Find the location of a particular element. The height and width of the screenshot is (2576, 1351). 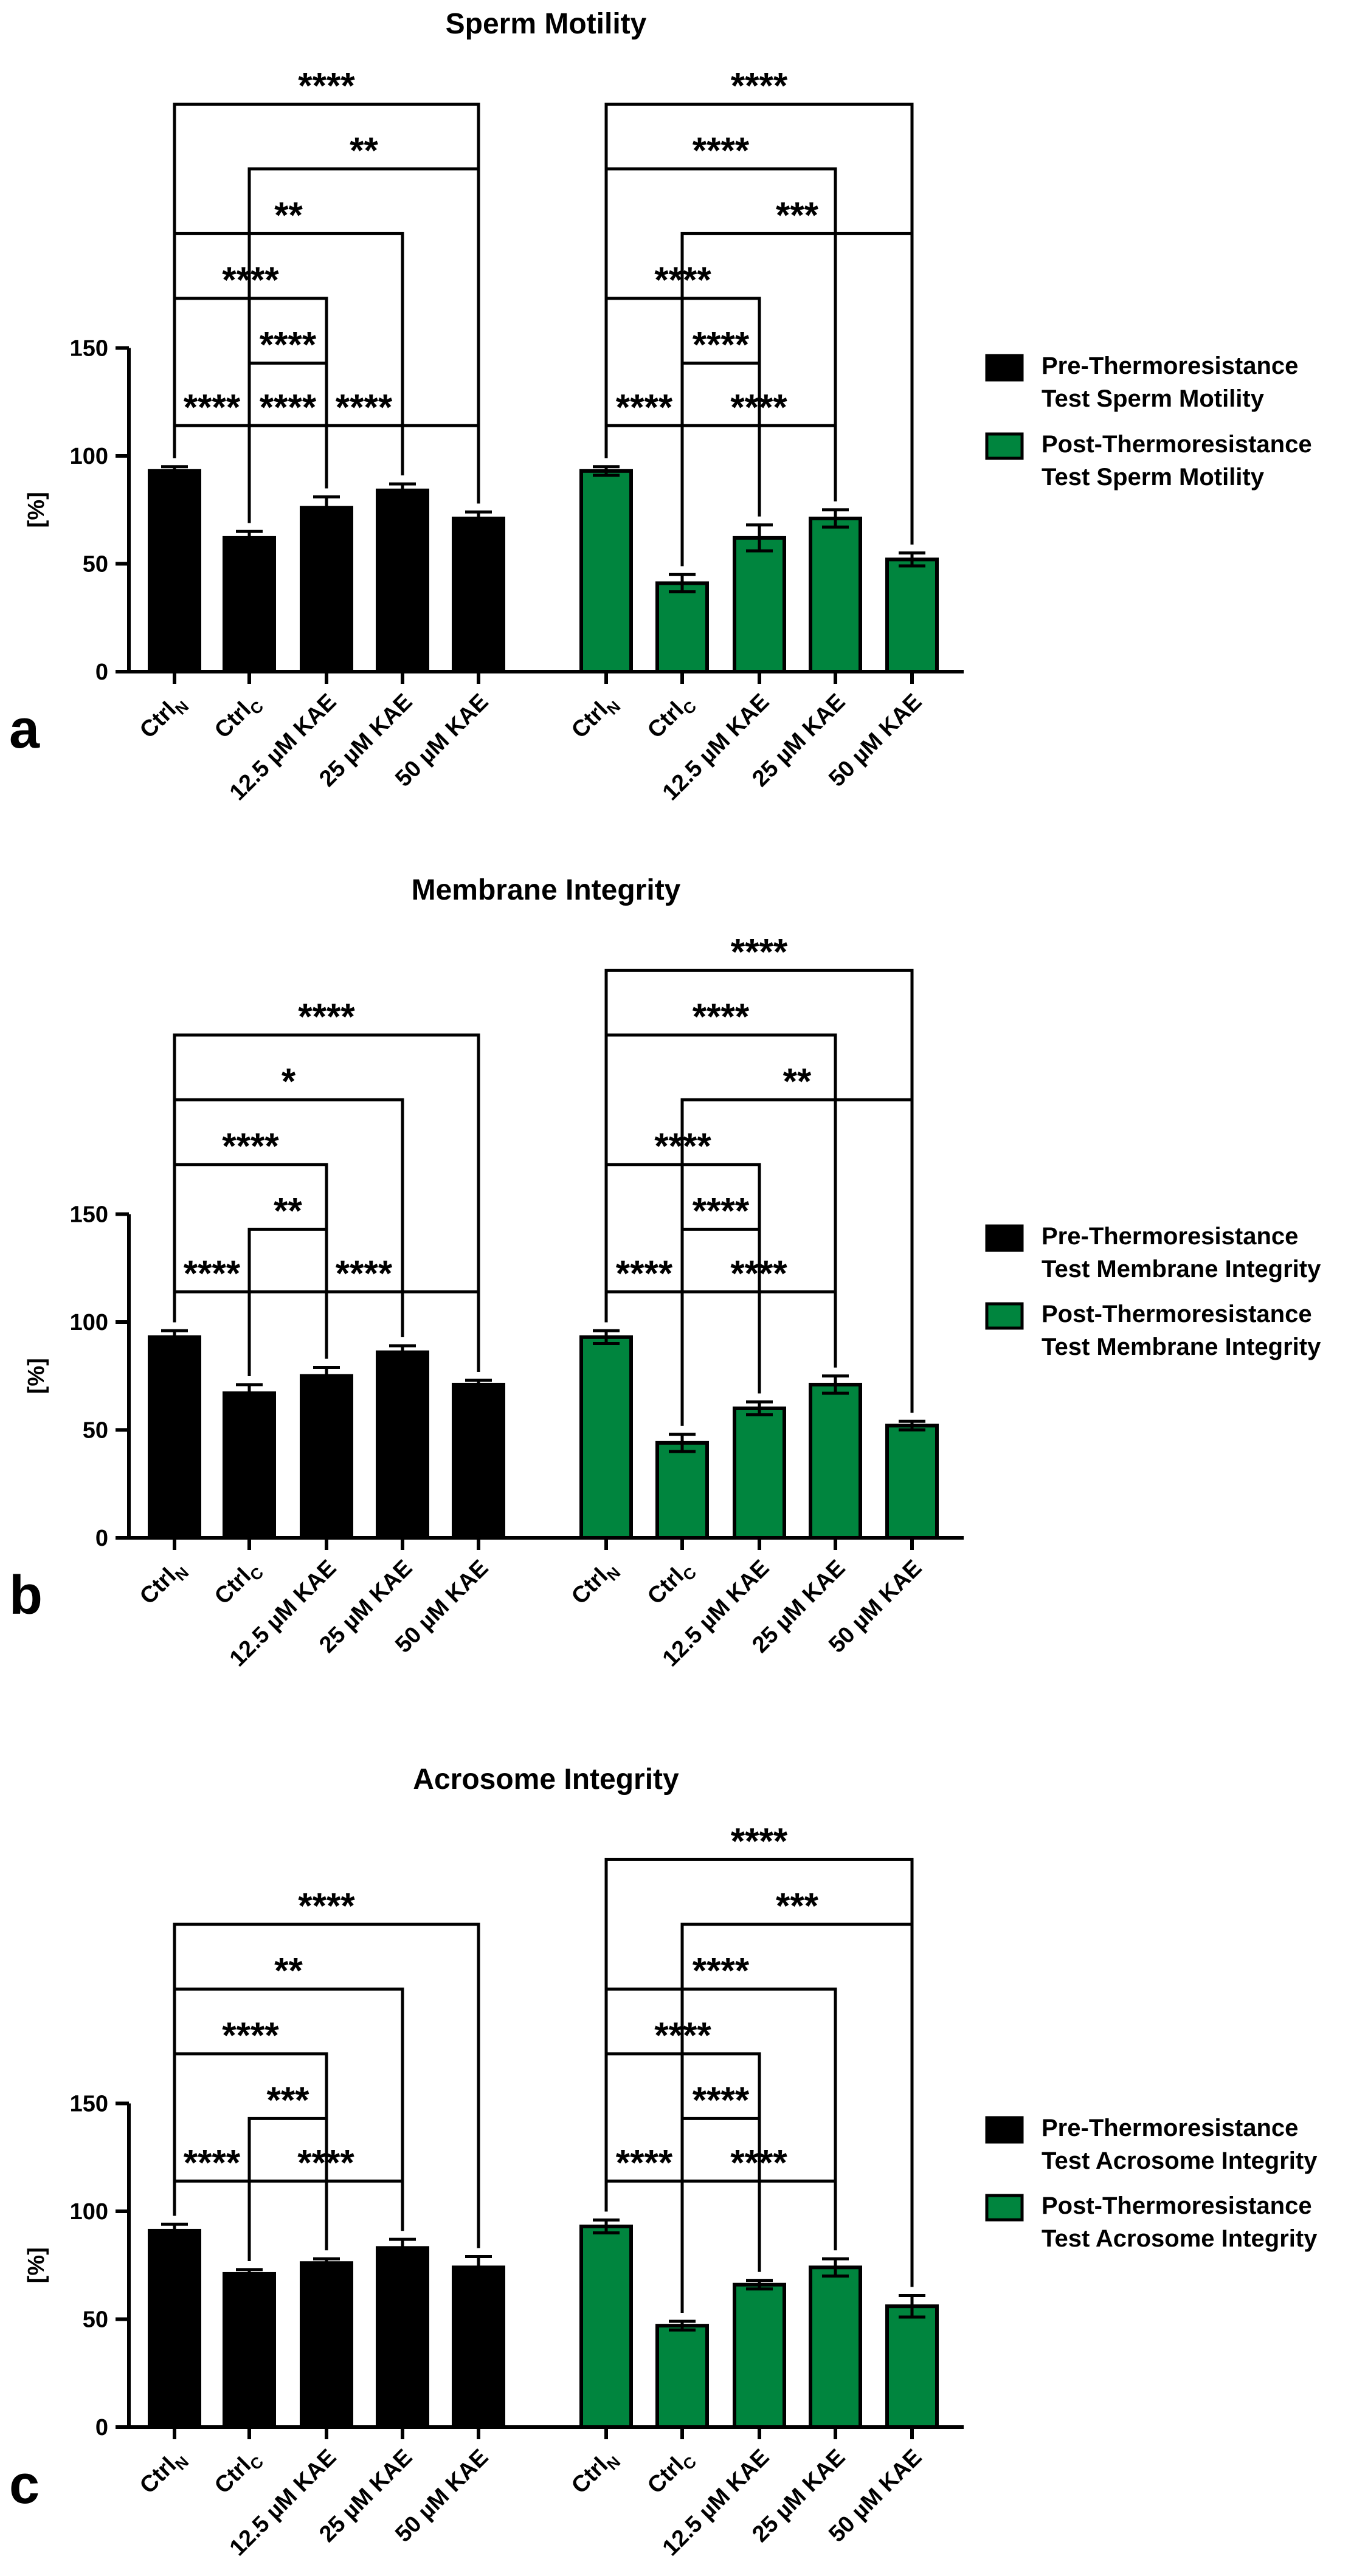

chart-title: Acrosome Integrity is located at coordinates (546, 1780).